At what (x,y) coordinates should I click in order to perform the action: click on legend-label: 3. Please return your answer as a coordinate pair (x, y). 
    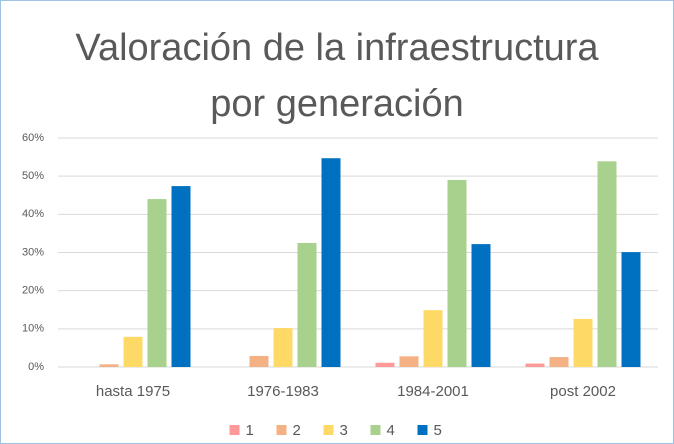
    Looking at the image, I should click on (344, 430).